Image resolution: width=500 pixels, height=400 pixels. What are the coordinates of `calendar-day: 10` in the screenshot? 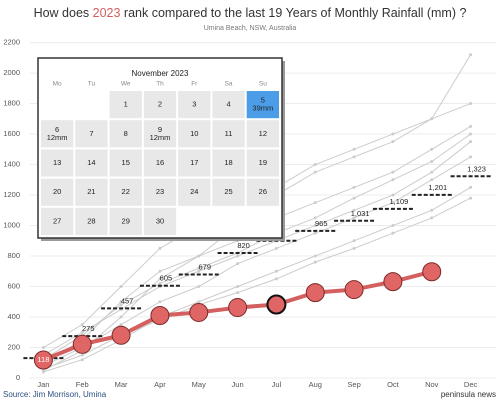 It's located at (194, 133).